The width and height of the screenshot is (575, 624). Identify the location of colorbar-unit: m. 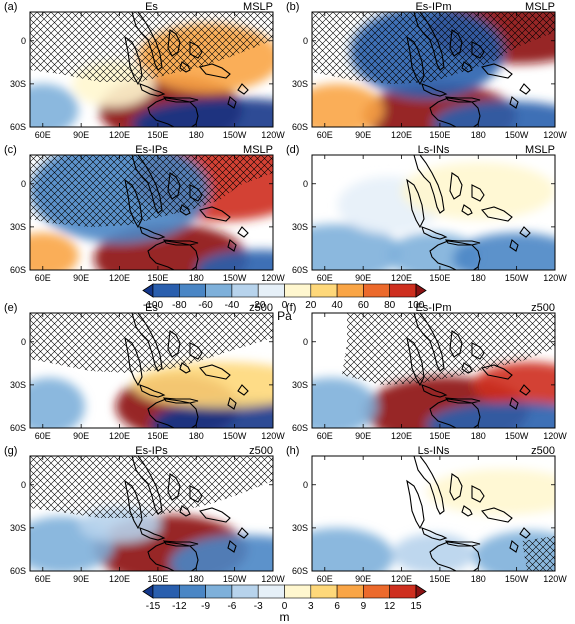
(285, 617).